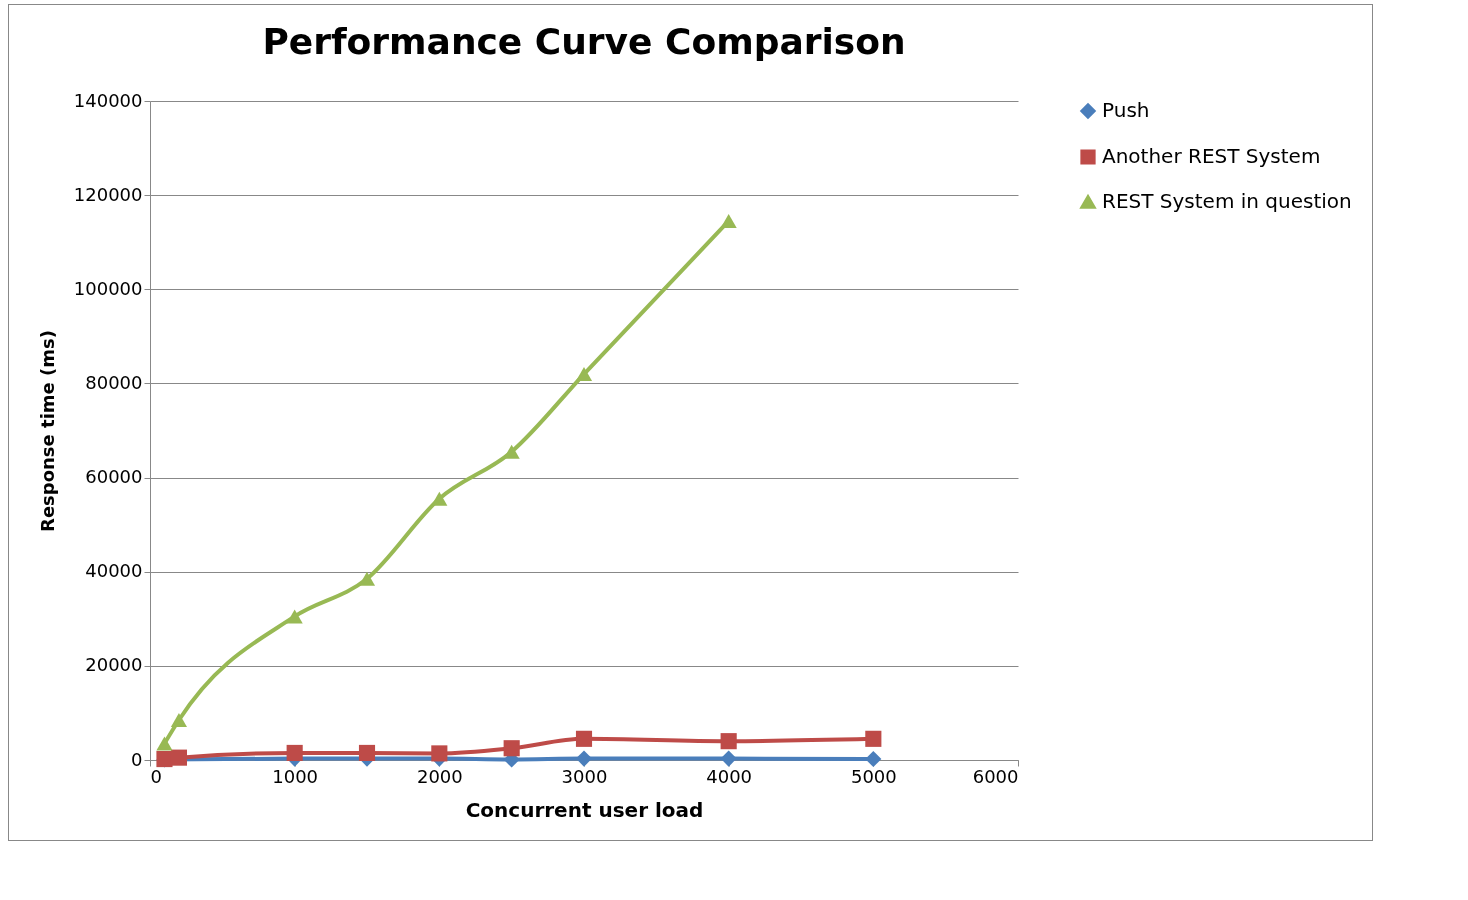  What do you see at coordinates (584, 776) in the screenshot?
I see `x-tick-label: 3000` at bounding box center [584, 776].